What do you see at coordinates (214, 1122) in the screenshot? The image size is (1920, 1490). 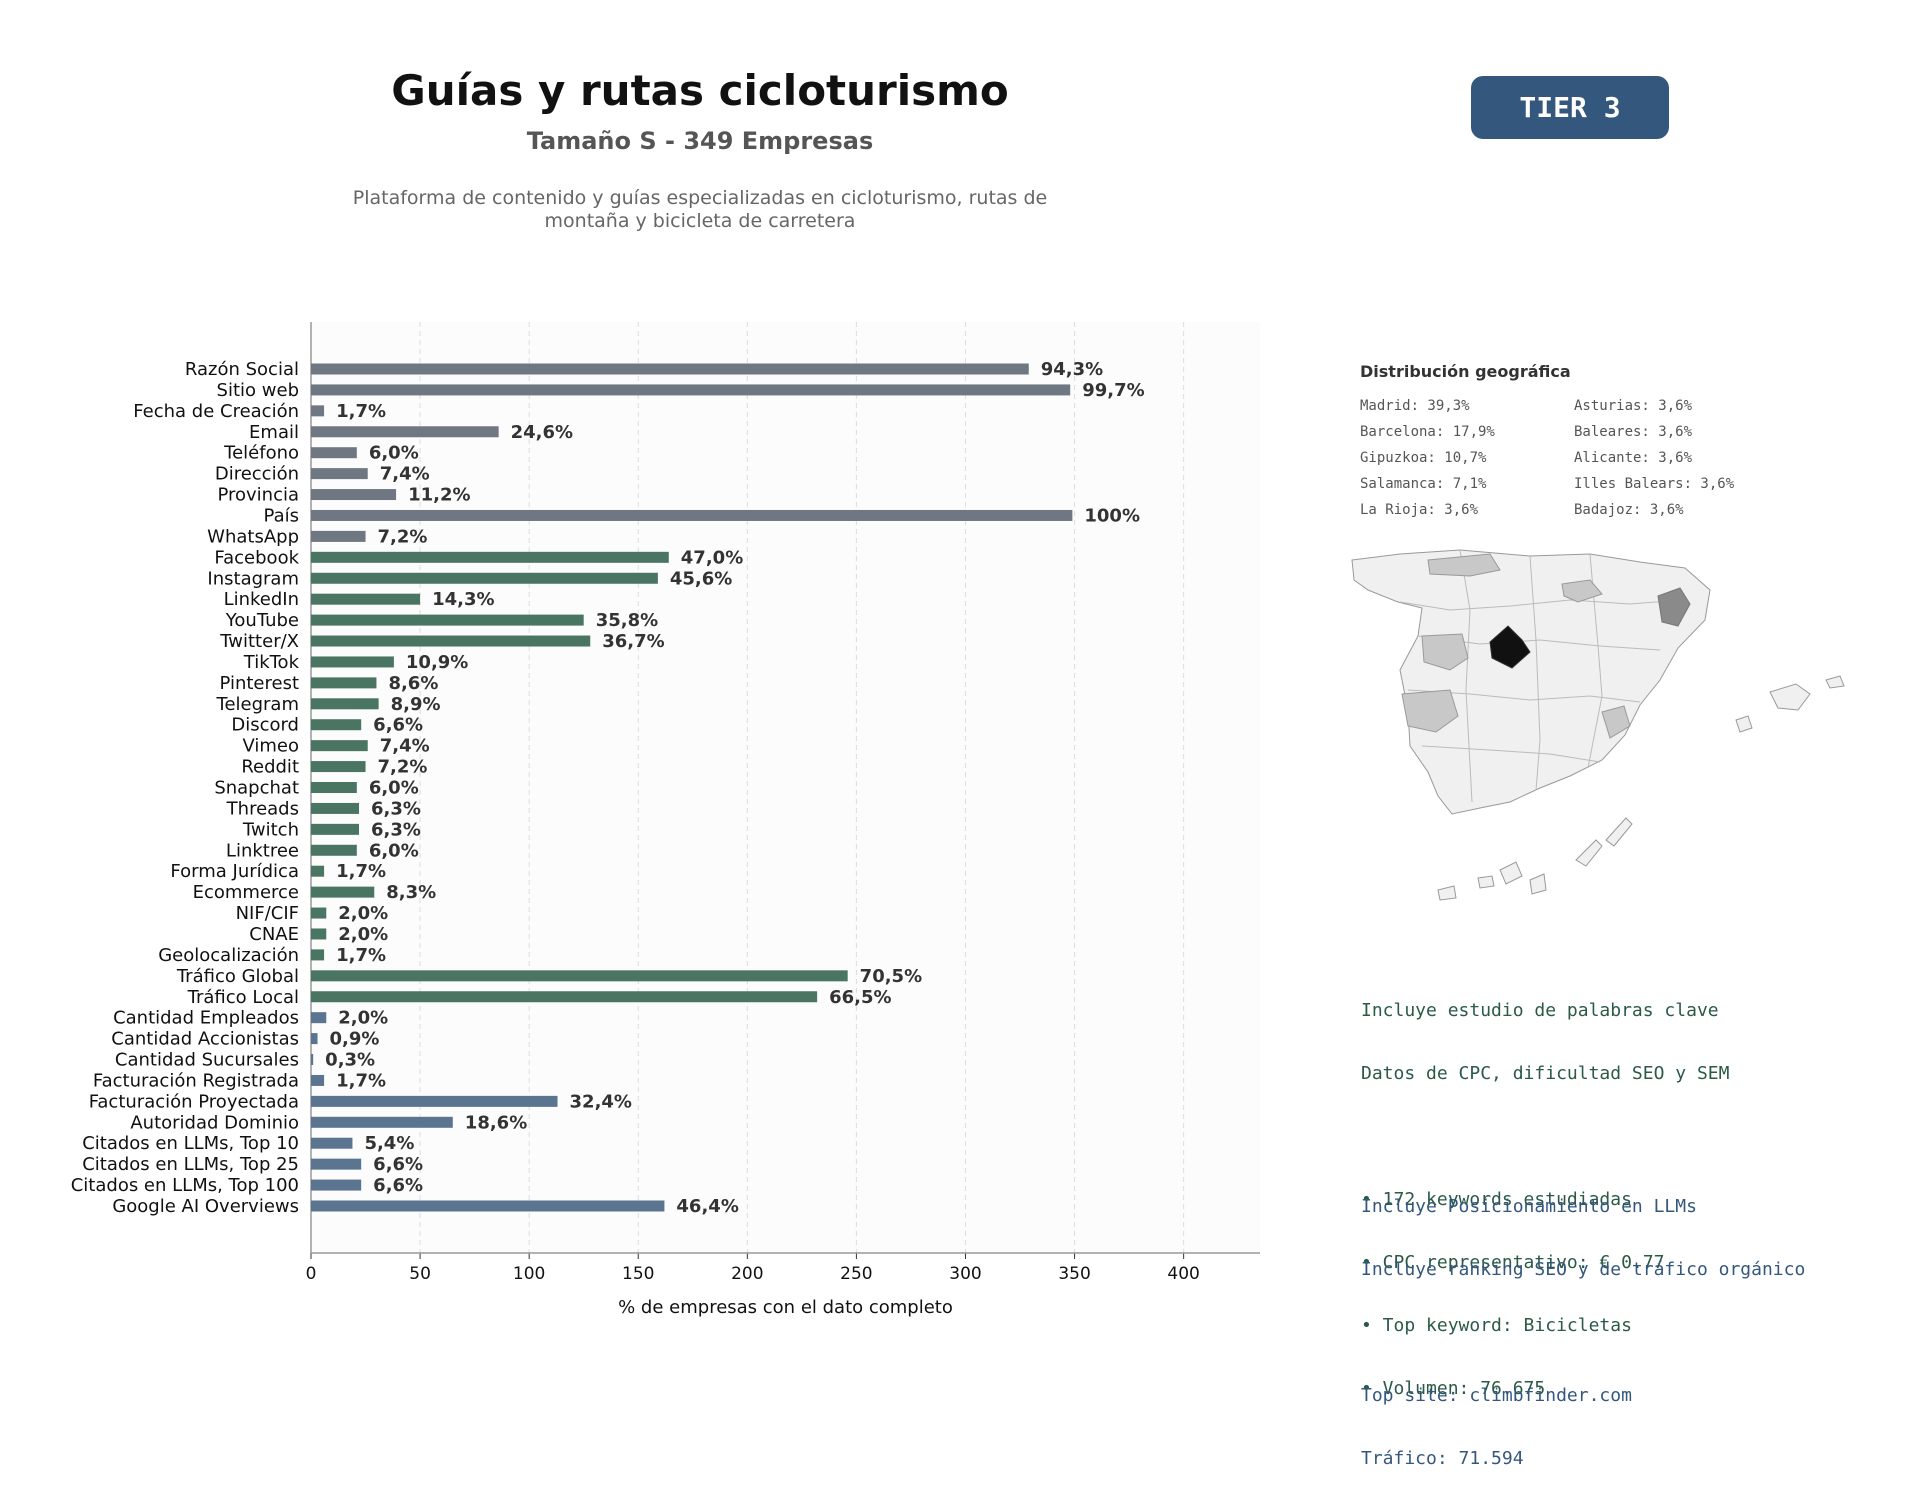 I see `category-label: Autoridad Dominio` at bounding box center [214, 1122].